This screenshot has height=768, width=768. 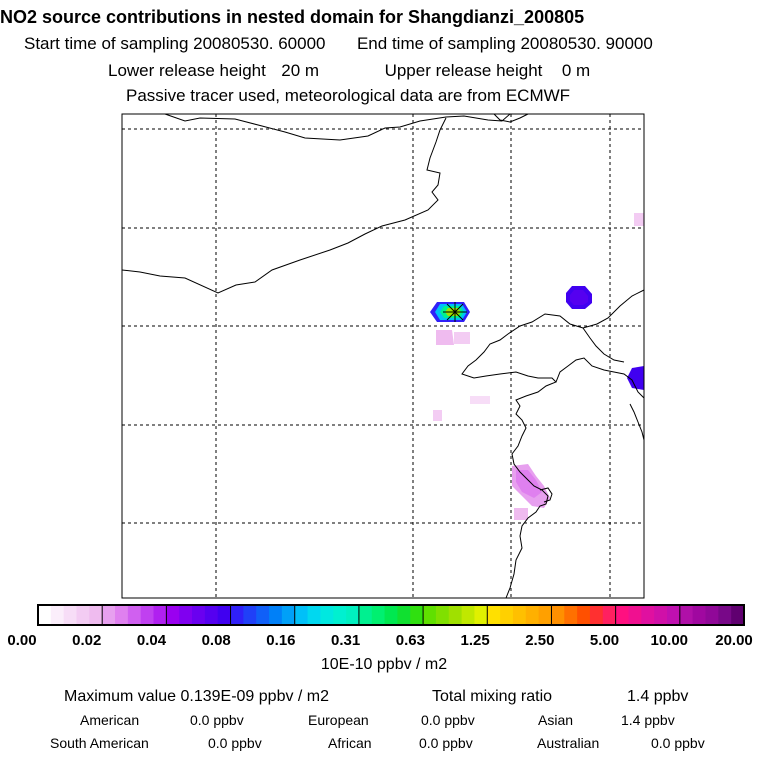 I want to click on region-value: 1.4 ppbv, so click(x=648, y=720).